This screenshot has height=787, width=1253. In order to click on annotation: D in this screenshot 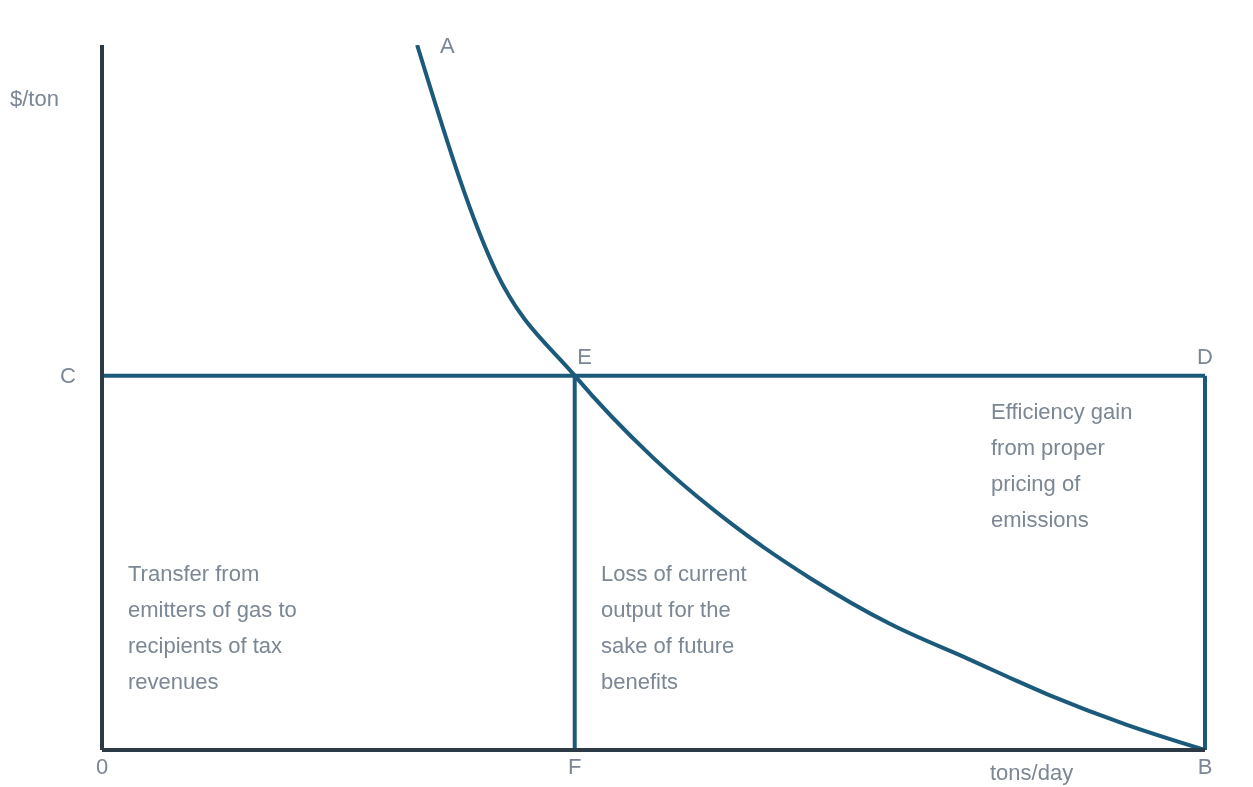, I will do `click(1205, 356)`.